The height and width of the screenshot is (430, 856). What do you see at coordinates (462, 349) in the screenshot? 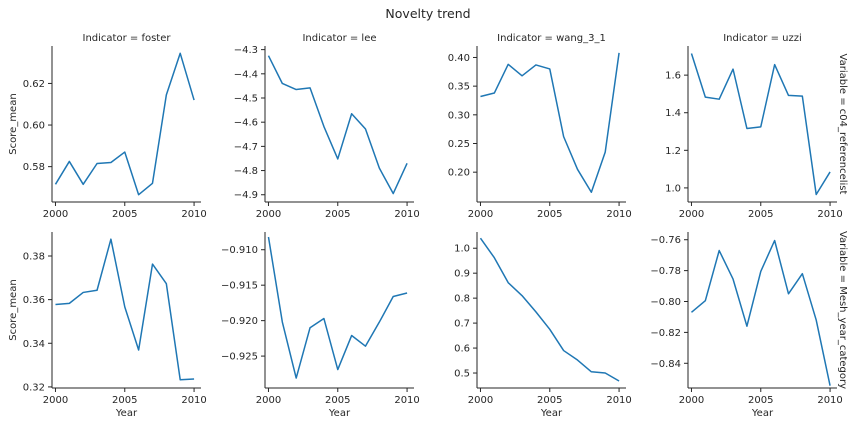
I see `y-tick-label: 0.6` at bounding box center [462, 349].